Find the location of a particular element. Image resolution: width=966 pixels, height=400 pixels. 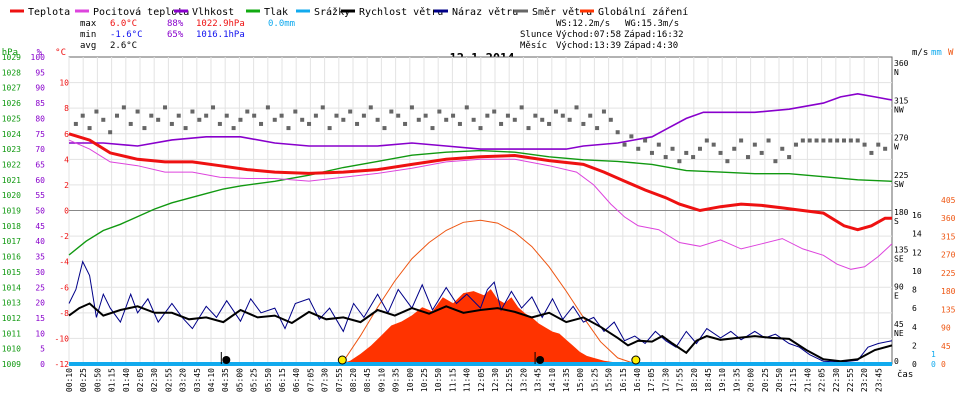

x-tick-label: 04:35 is located at coordinates (225, 380).